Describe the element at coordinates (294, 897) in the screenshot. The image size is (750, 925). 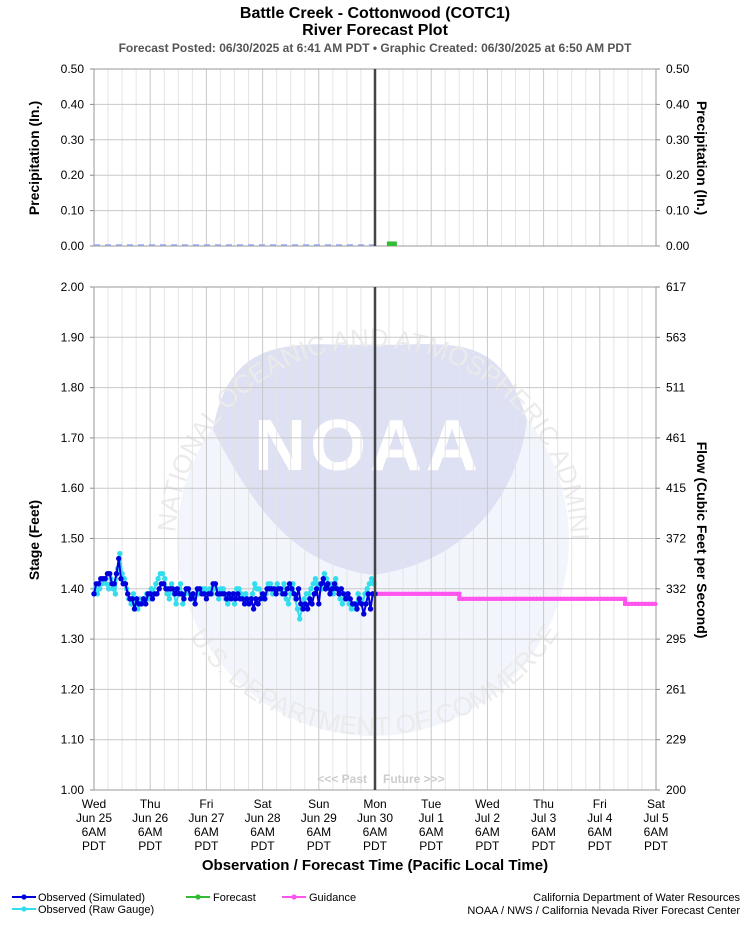
I see `legend-guidance-marker` at that location.